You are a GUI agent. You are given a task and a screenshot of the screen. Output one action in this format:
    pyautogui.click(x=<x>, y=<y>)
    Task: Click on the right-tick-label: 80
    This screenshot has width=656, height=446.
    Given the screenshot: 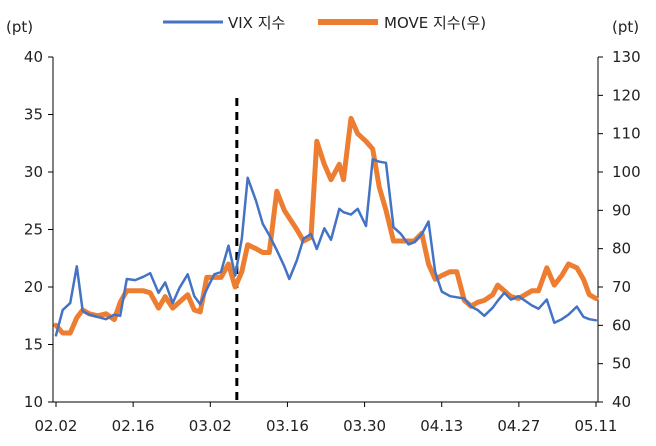 What is the action you would take?
    pyautogui.click(x=621, y=249)
    